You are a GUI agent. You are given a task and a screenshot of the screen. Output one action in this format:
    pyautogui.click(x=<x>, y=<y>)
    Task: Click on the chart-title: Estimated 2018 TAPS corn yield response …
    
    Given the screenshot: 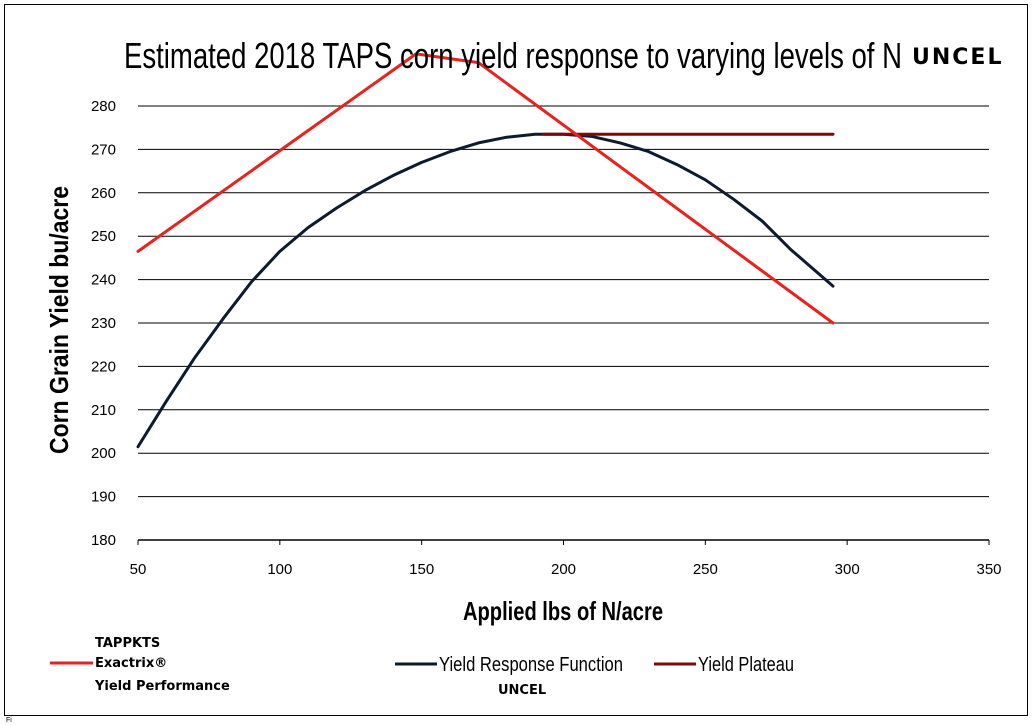 What is the action you would take?
    pyautogui.click(x=563, y=55)
    